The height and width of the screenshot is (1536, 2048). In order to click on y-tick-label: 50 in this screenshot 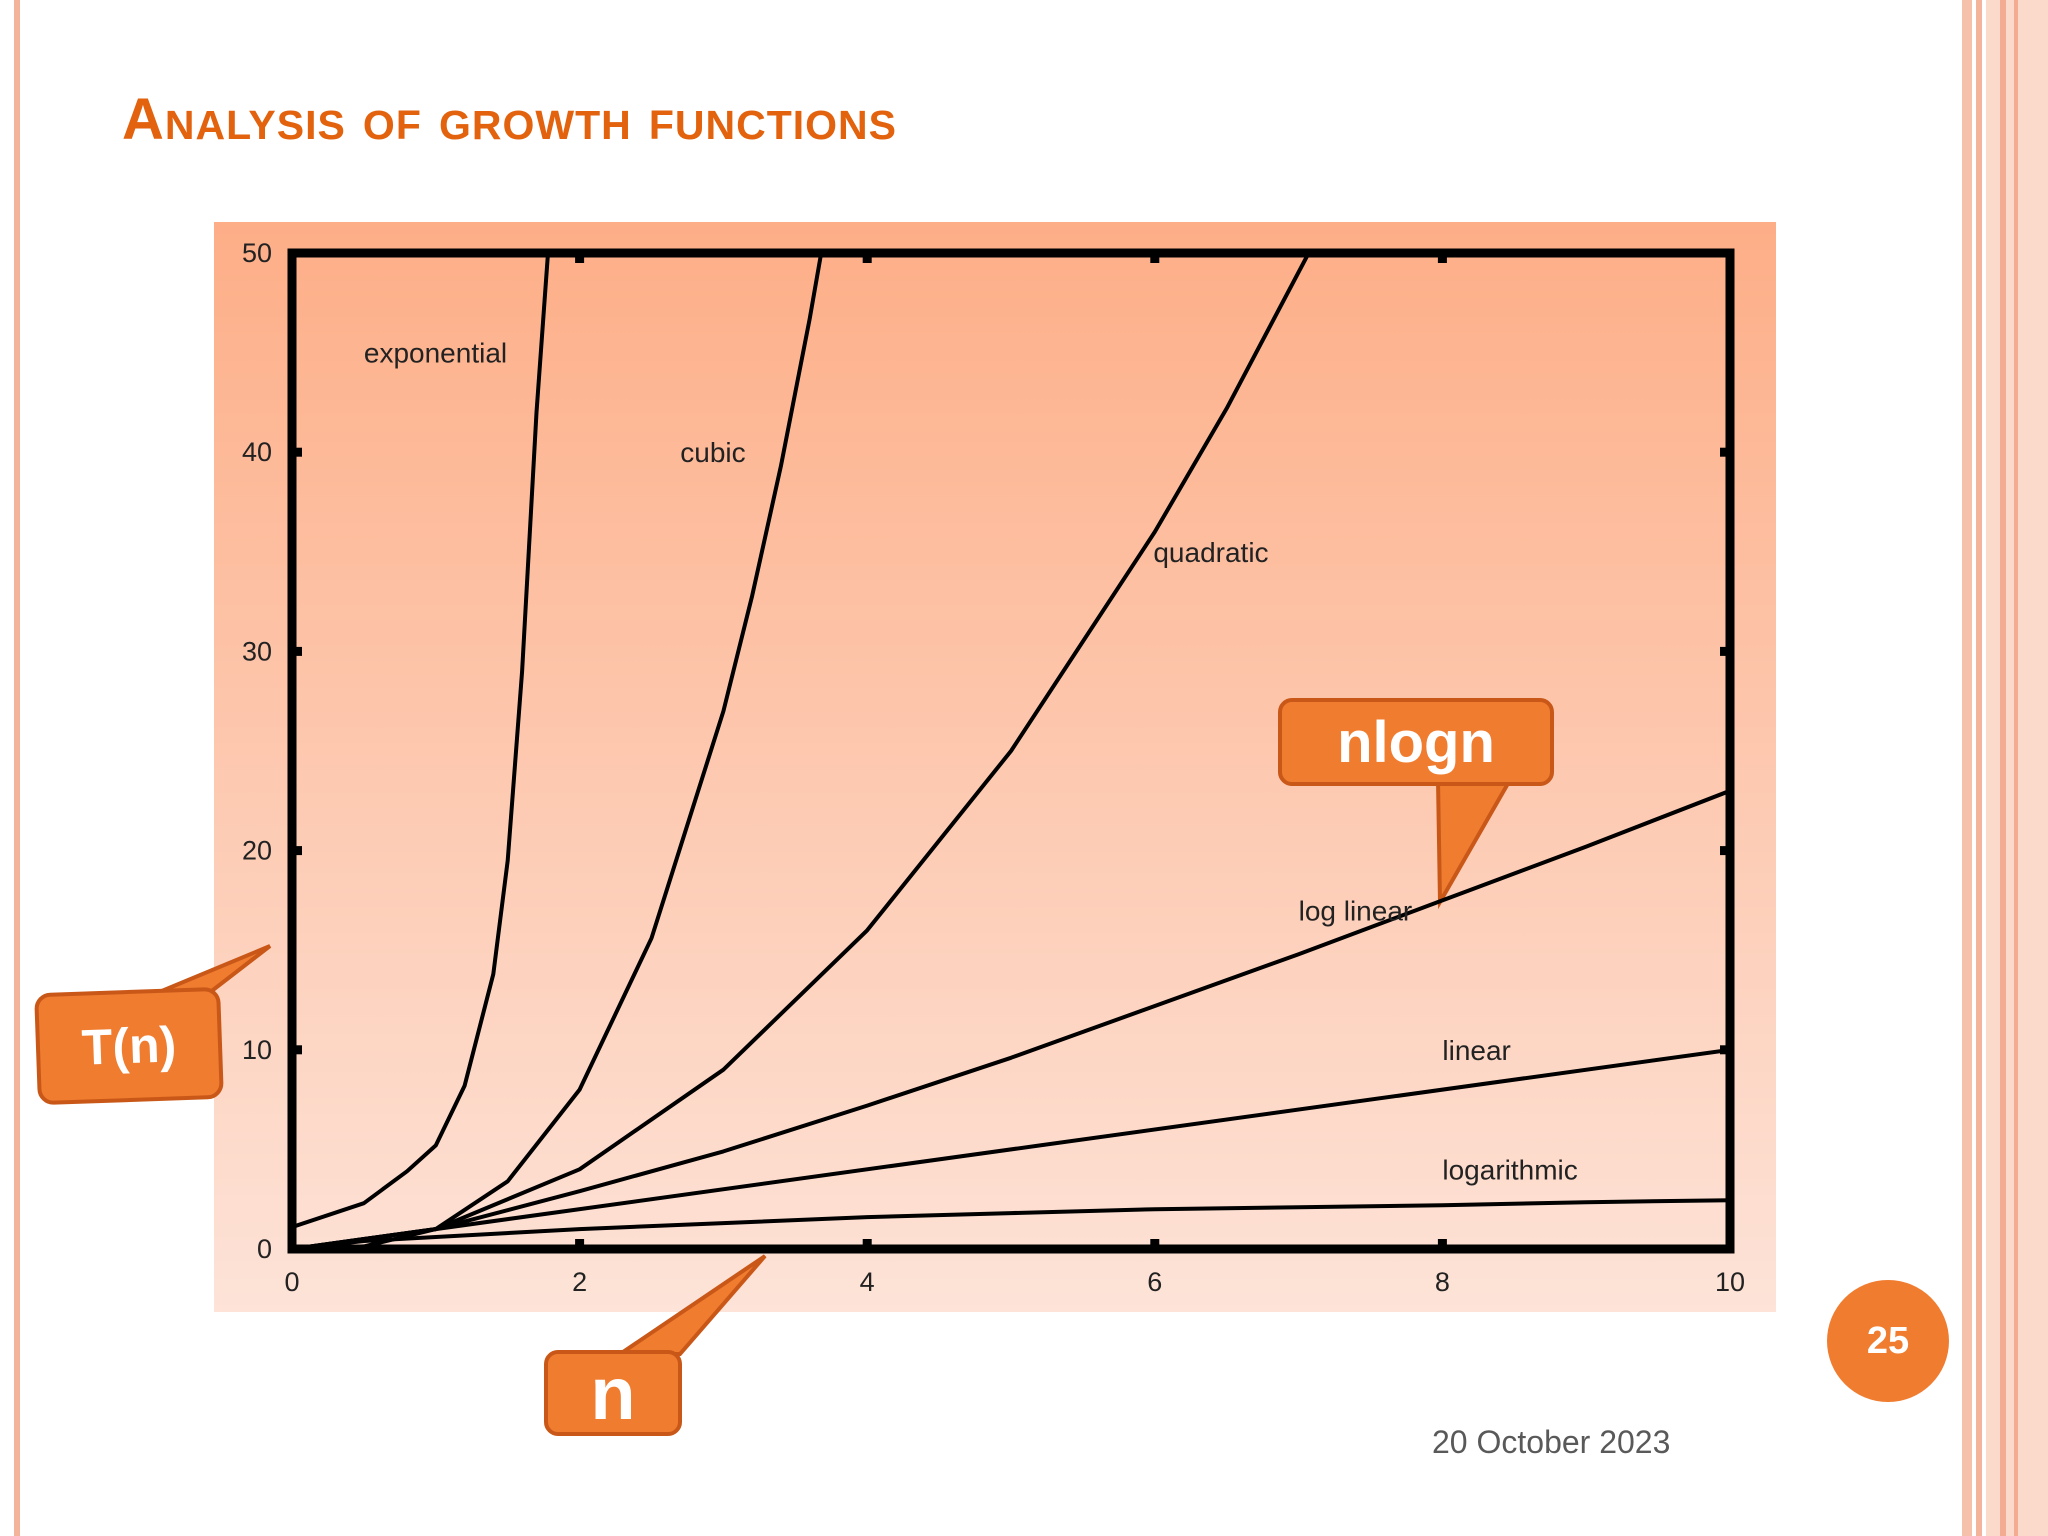, I will do `click(257, 253)`.